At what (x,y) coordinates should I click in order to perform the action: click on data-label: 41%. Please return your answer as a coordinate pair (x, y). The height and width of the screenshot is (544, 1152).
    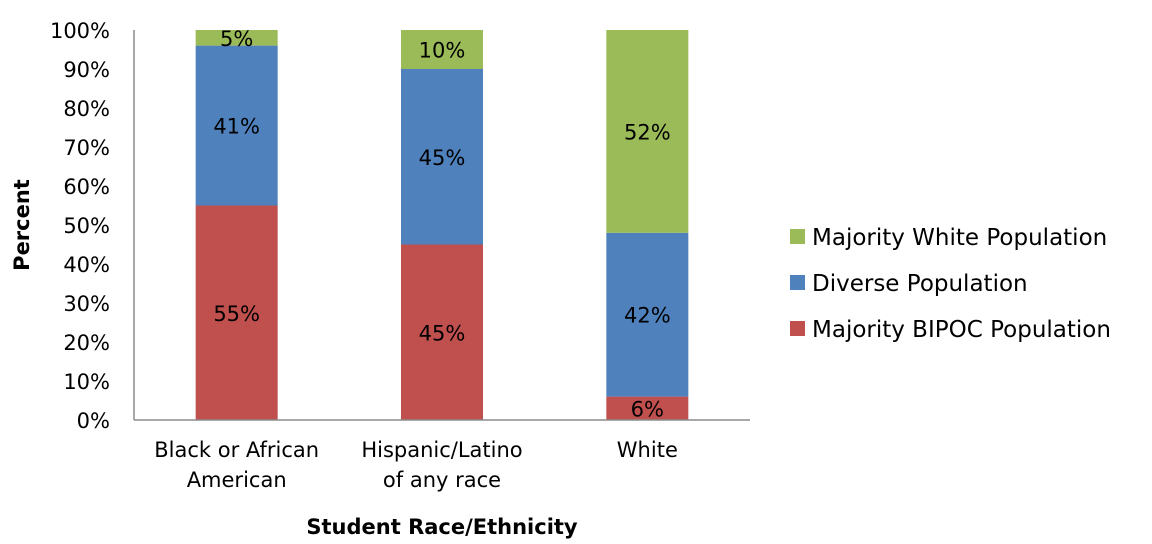
    Looking at the image, I should click on (236, 127).